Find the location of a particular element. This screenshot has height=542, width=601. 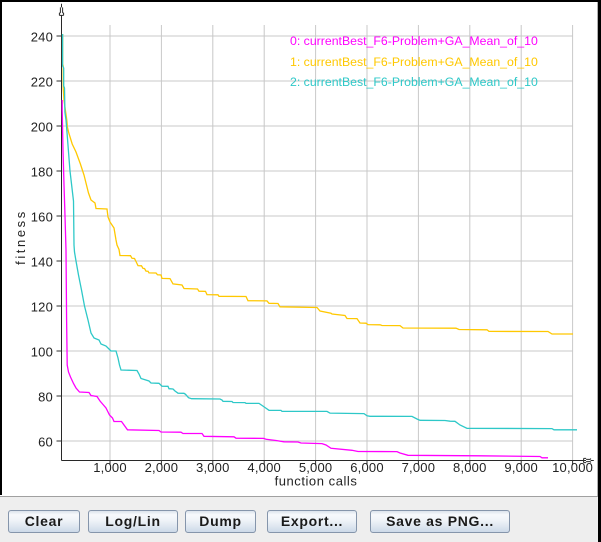

svg-text: 3,000 is located at coordinates (213, 467).